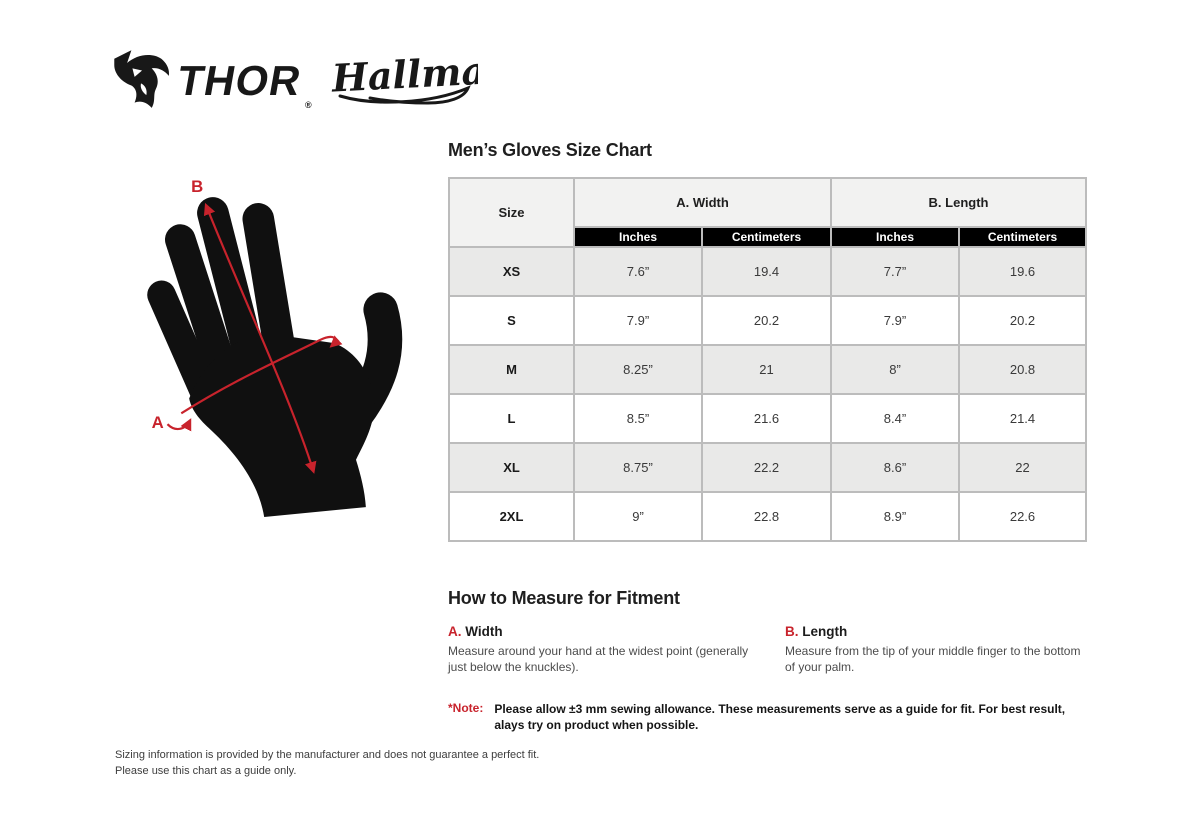  What do you see at coordinates (455, 631) in the screenshot?
I see `measure-width-letter: A.` at bounding box center [455, 631].